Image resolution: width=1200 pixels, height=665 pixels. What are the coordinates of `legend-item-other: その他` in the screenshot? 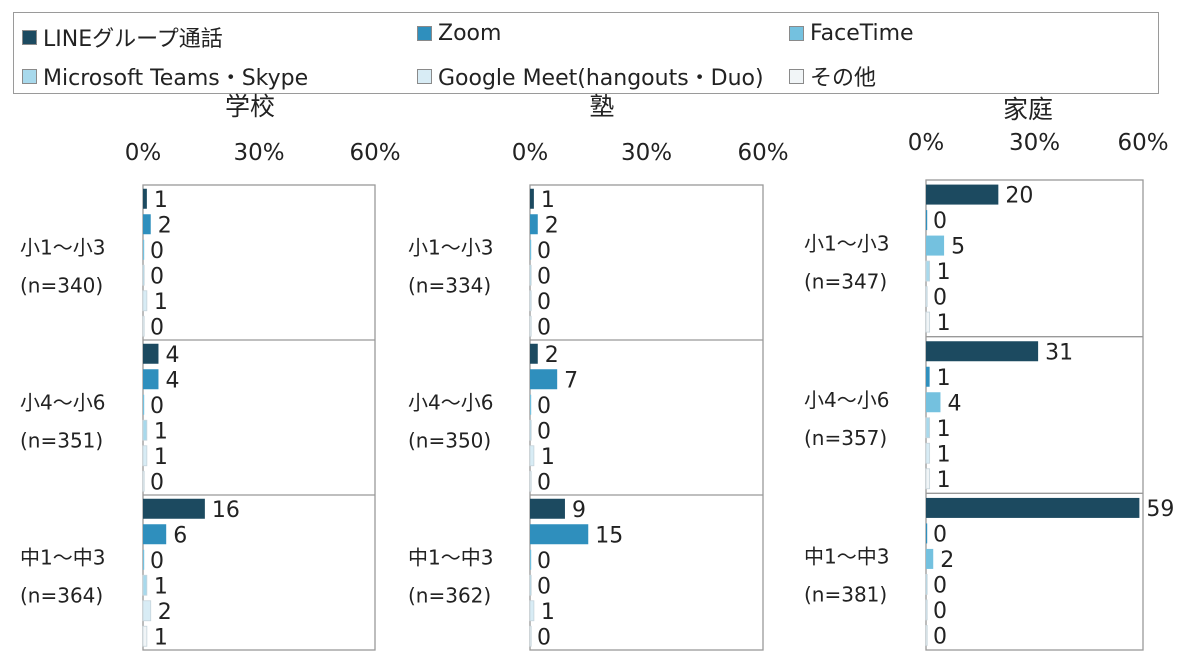 It's located at (832, 76).